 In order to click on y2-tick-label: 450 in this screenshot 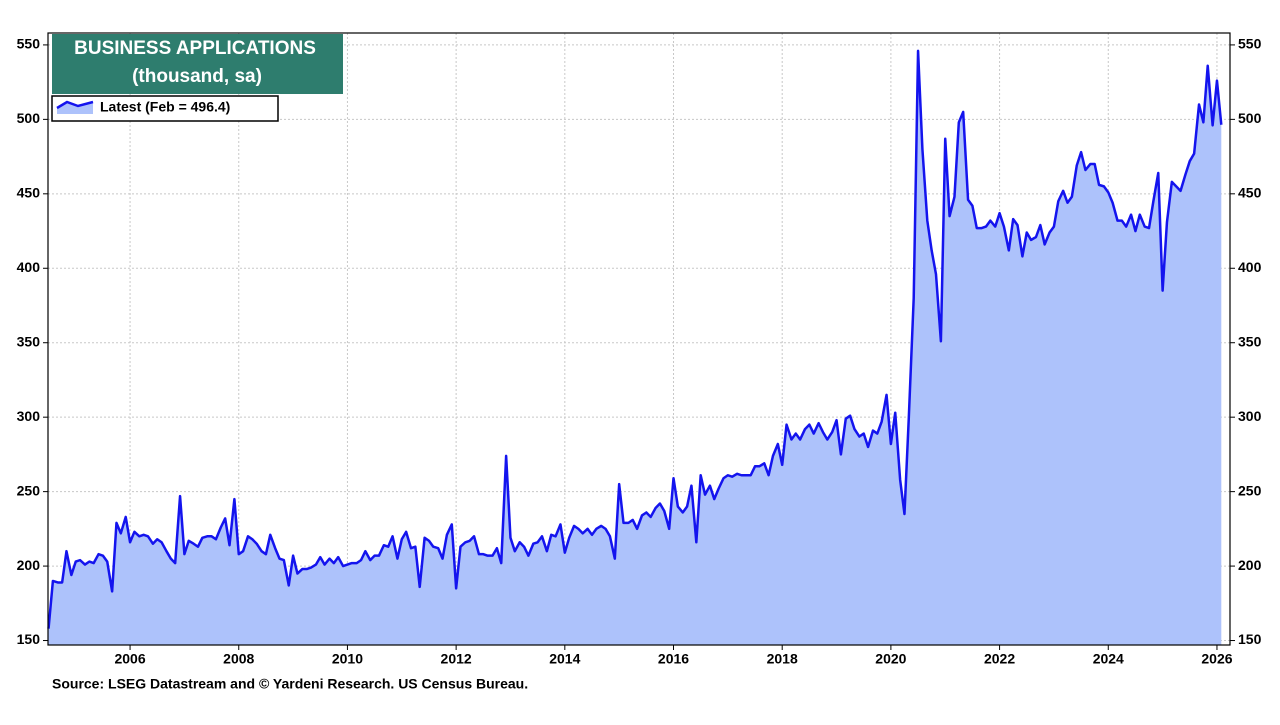, I will do `click(1250, 193)`.